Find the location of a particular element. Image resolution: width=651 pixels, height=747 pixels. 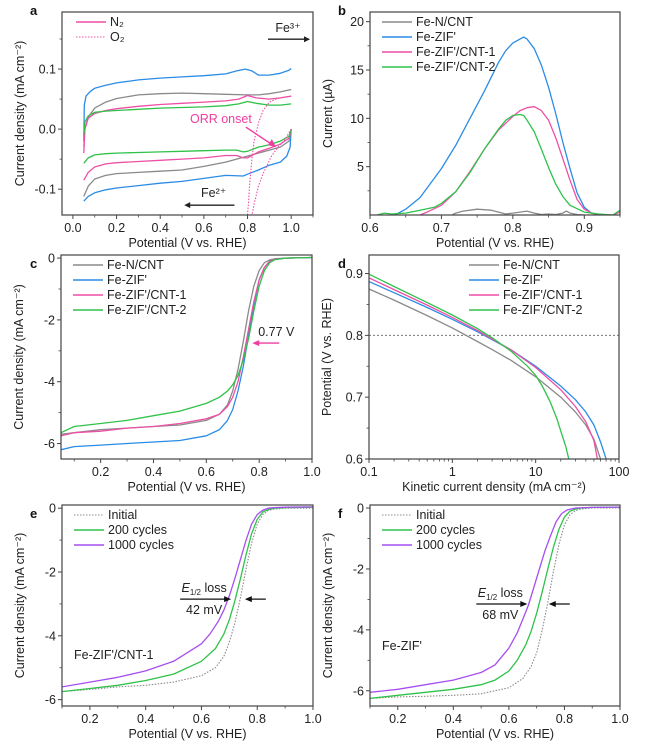

y-axis-label: Current (µA) is located at coordinates (328, 113).